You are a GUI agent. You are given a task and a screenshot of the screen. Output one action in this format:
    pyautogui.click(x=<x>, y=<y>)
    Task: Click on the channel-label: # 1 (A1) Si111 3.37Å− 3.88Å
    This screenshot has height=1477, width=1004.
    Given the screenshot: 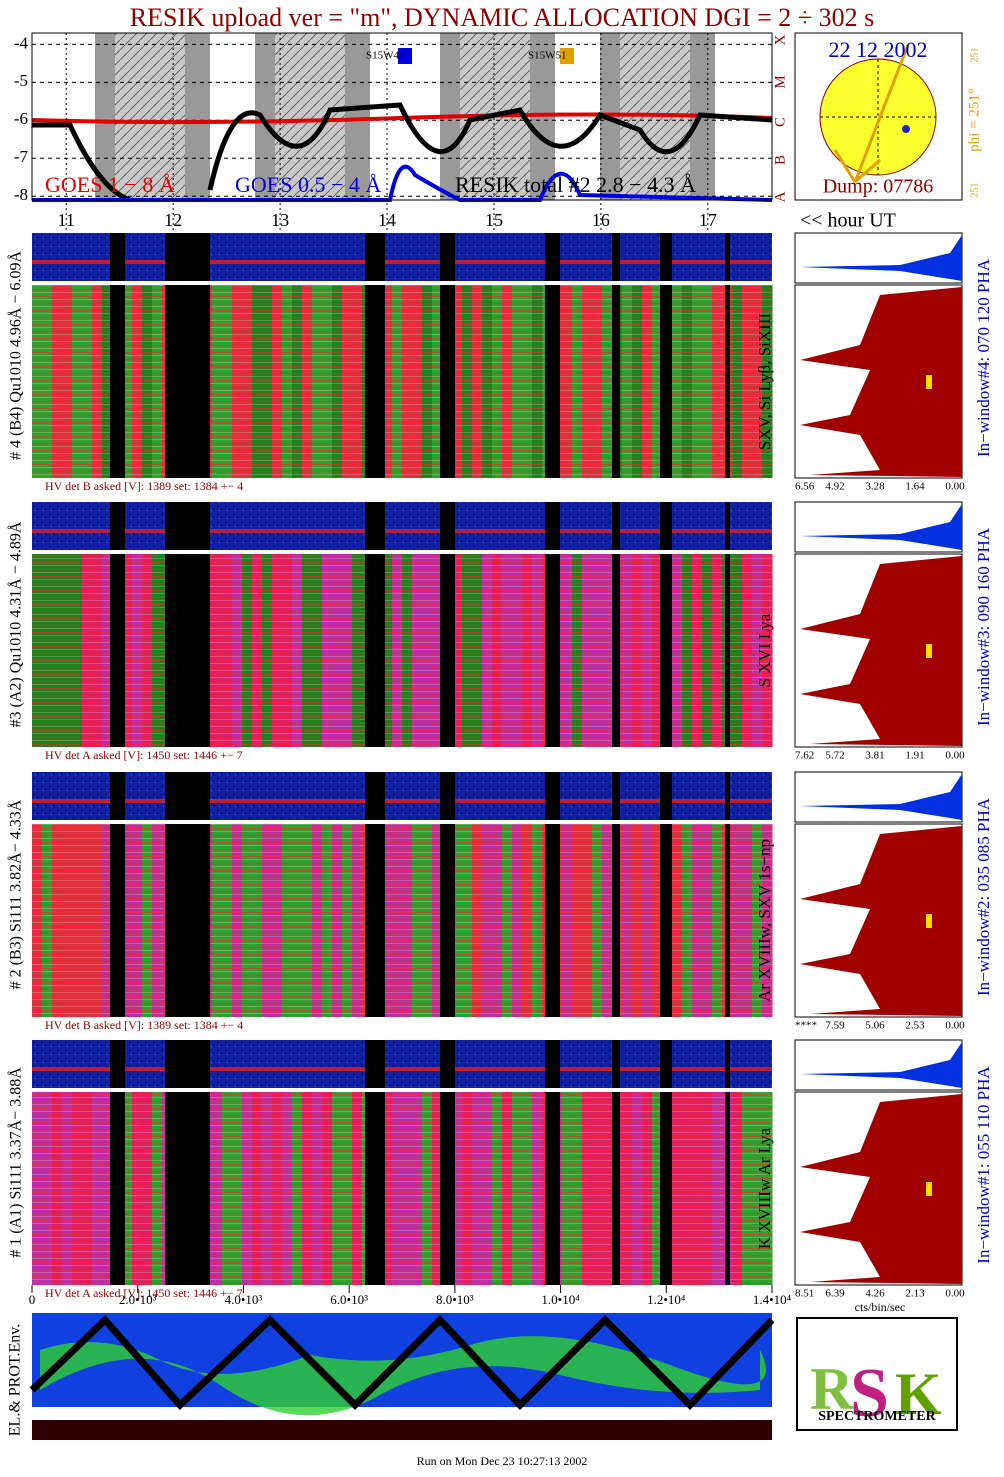 What is the action you would take?
    pyautogui.click(x=16, y=1162)
    